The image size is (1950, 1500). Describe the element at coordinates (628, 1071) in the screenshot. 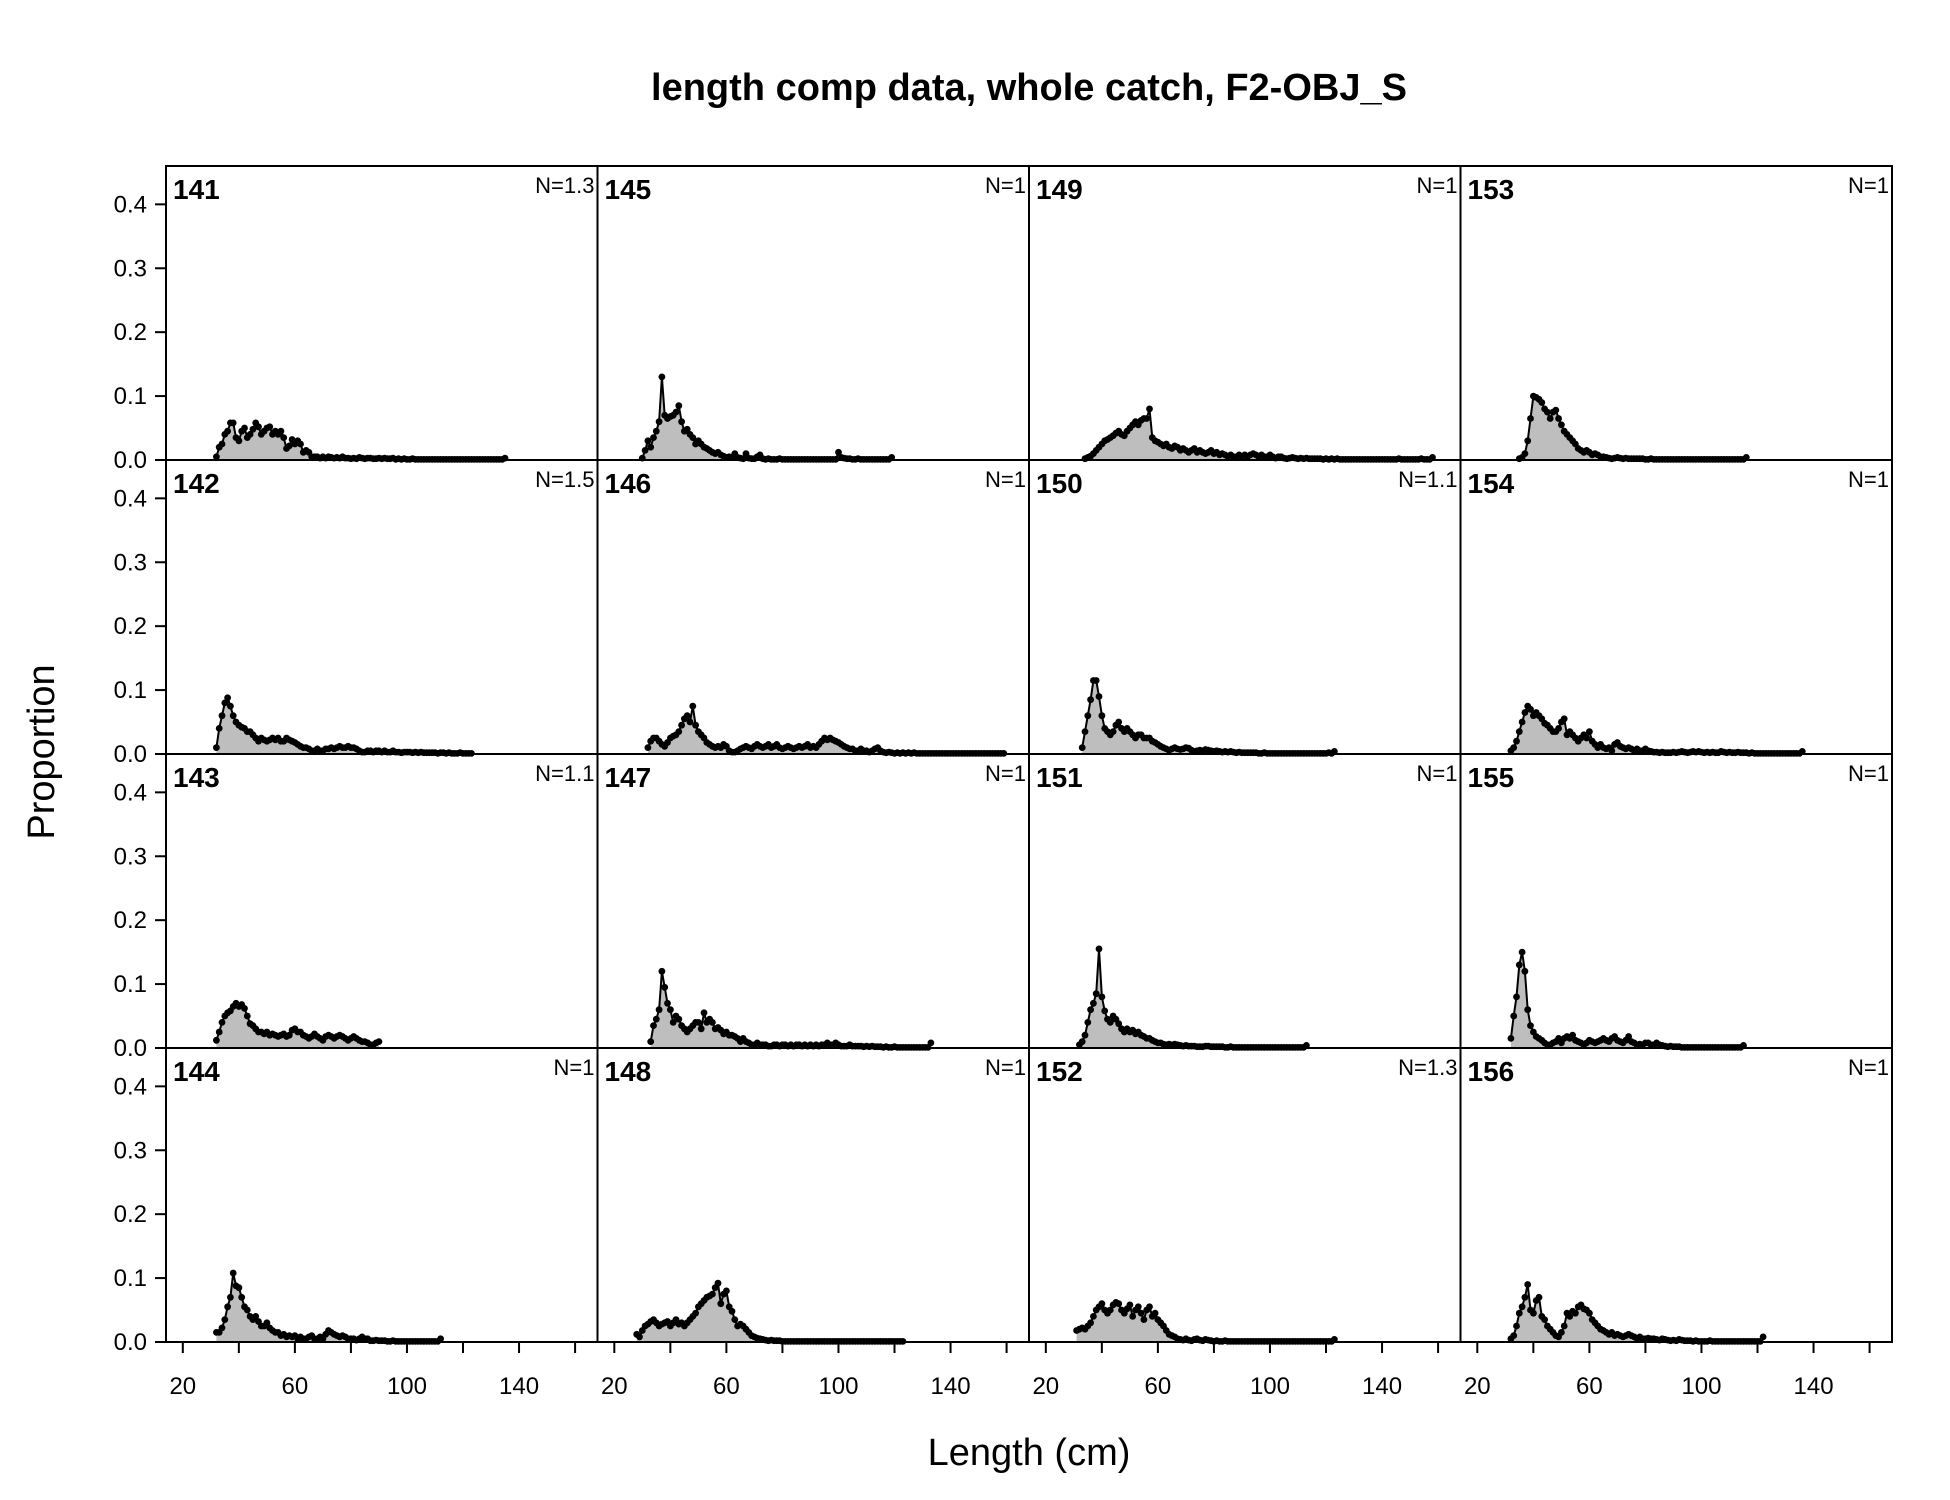

I see `panel-148-label: 148` at that location.